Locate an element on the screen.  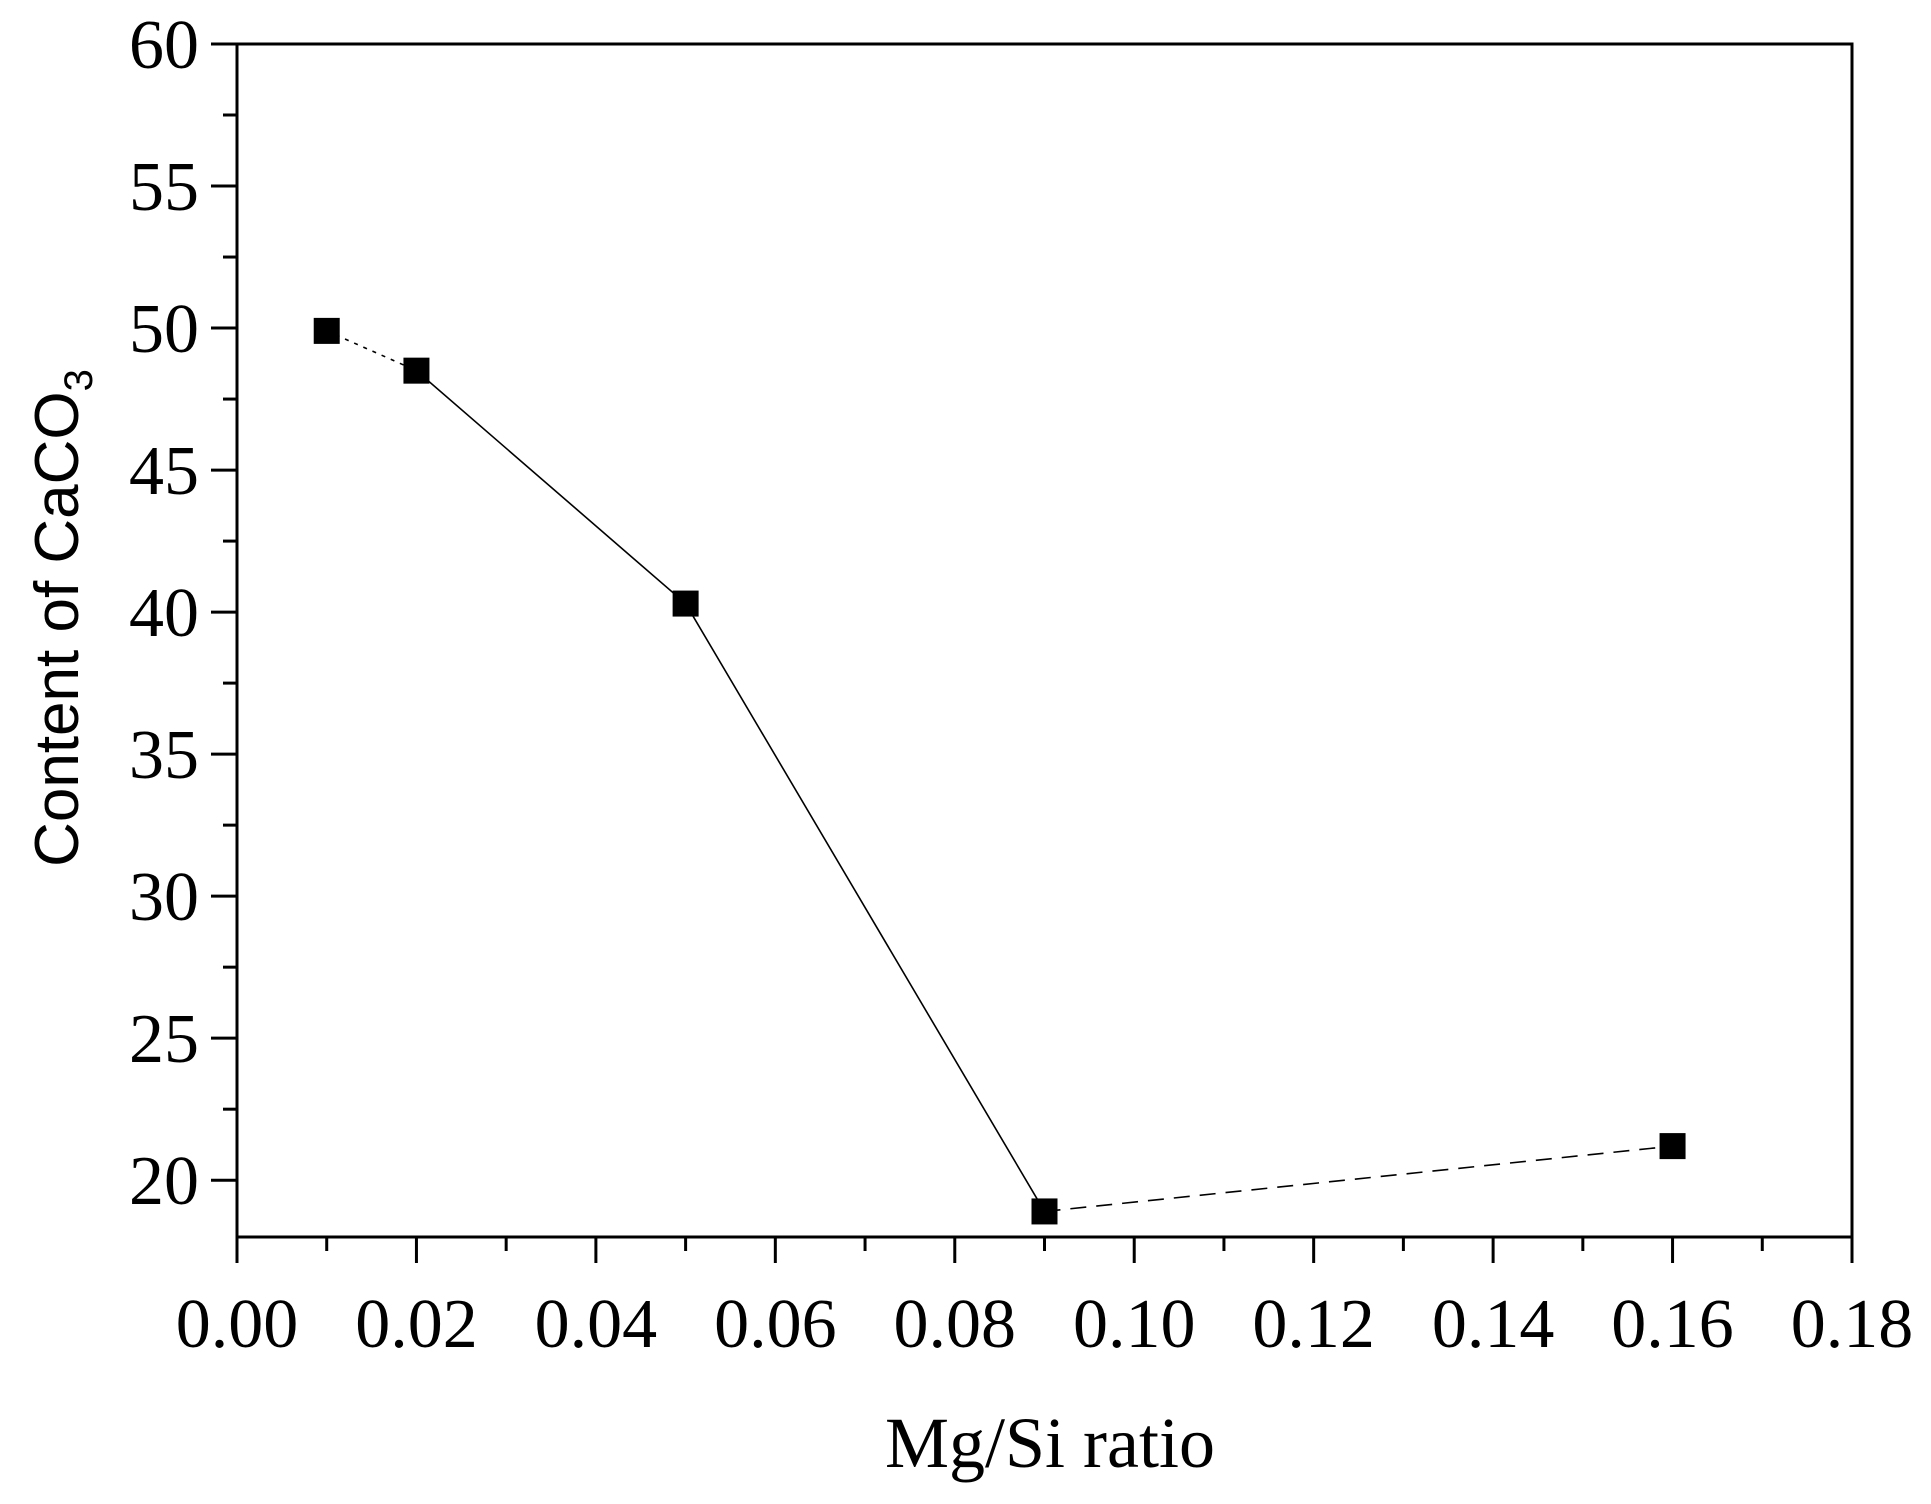
y-tick-label: 40 is located at coordinates (164, 613).